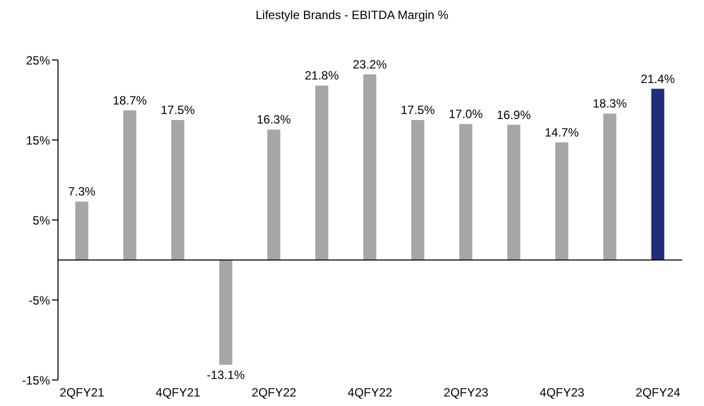  I want to click on x-tick-label: 2QFY22, so click(274, 393).